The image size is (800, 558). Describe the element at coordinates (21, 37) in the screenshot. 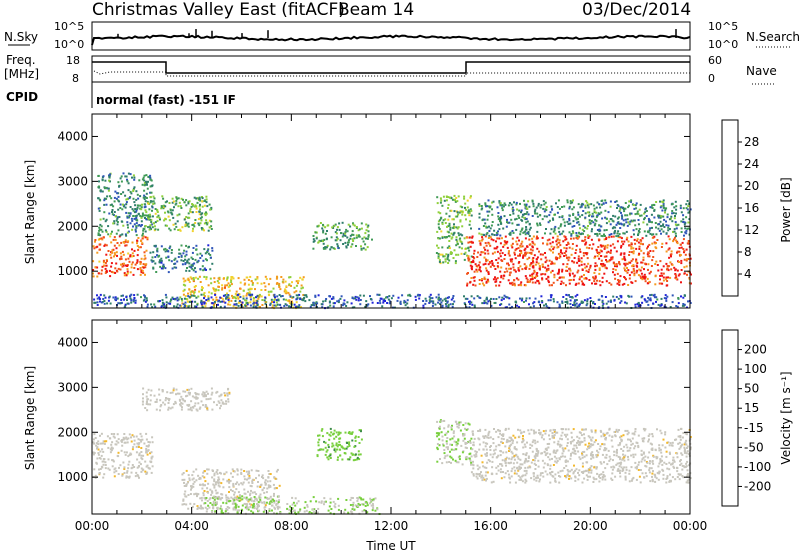

I see `nsky-label: N.Sky` at that location.